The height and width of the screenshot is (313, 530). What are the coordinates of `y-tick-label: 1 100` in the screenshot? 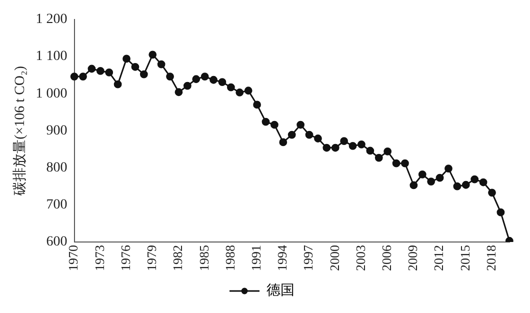 It's located at (52, 56).